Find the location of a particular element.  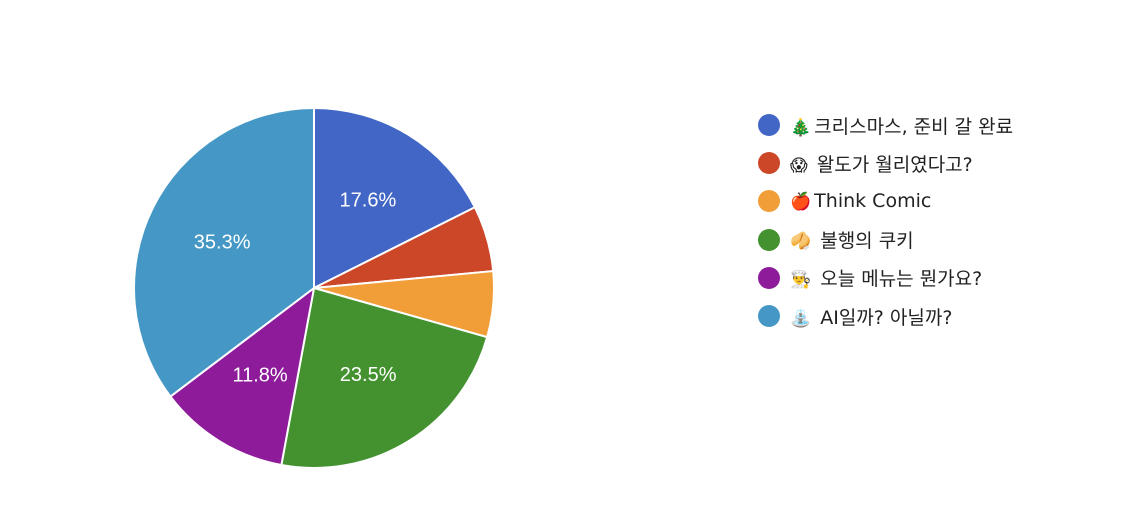

legend-item-fortune-cookie: 🥠 불행의 쿠키 is located at coordinates (885, 240).